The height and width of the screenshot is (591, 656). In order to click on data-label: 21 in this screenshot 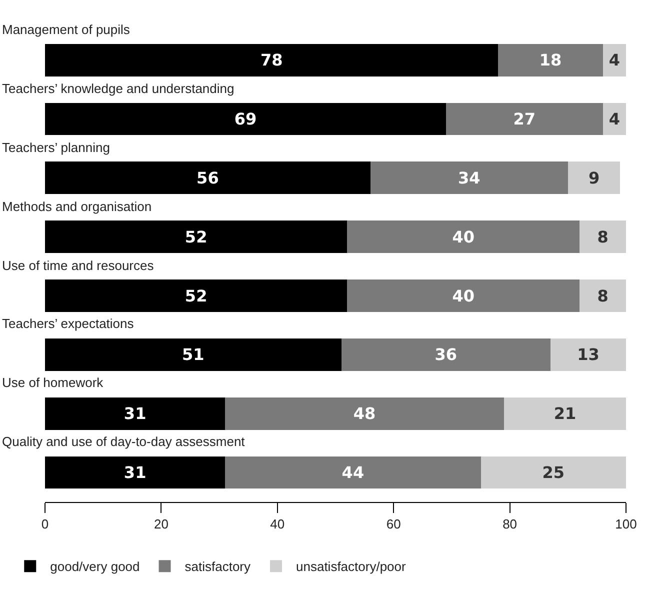, I will do `click(565, 414)`.